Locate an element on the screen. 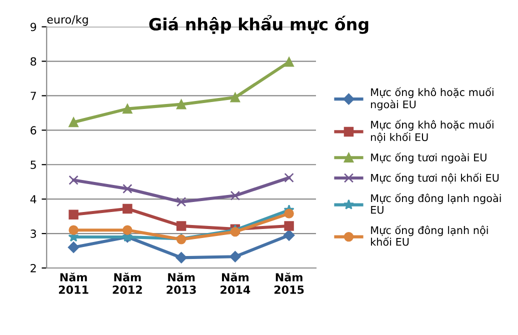  chart-title: Giá nhập khẩu mực ống is located at coordinates (258, 24).